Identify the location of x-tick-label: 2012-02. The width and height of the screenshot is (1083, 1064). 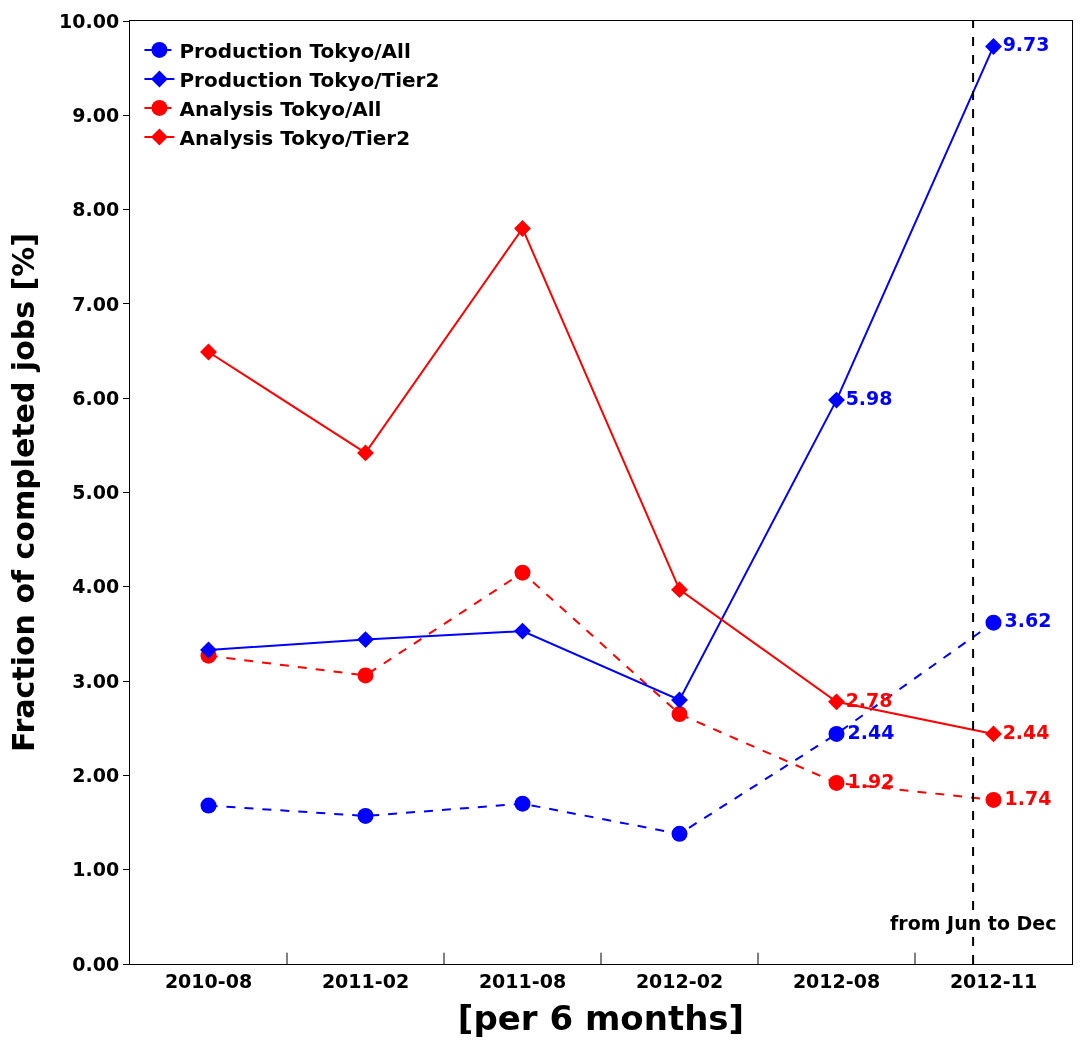
(679, 980).